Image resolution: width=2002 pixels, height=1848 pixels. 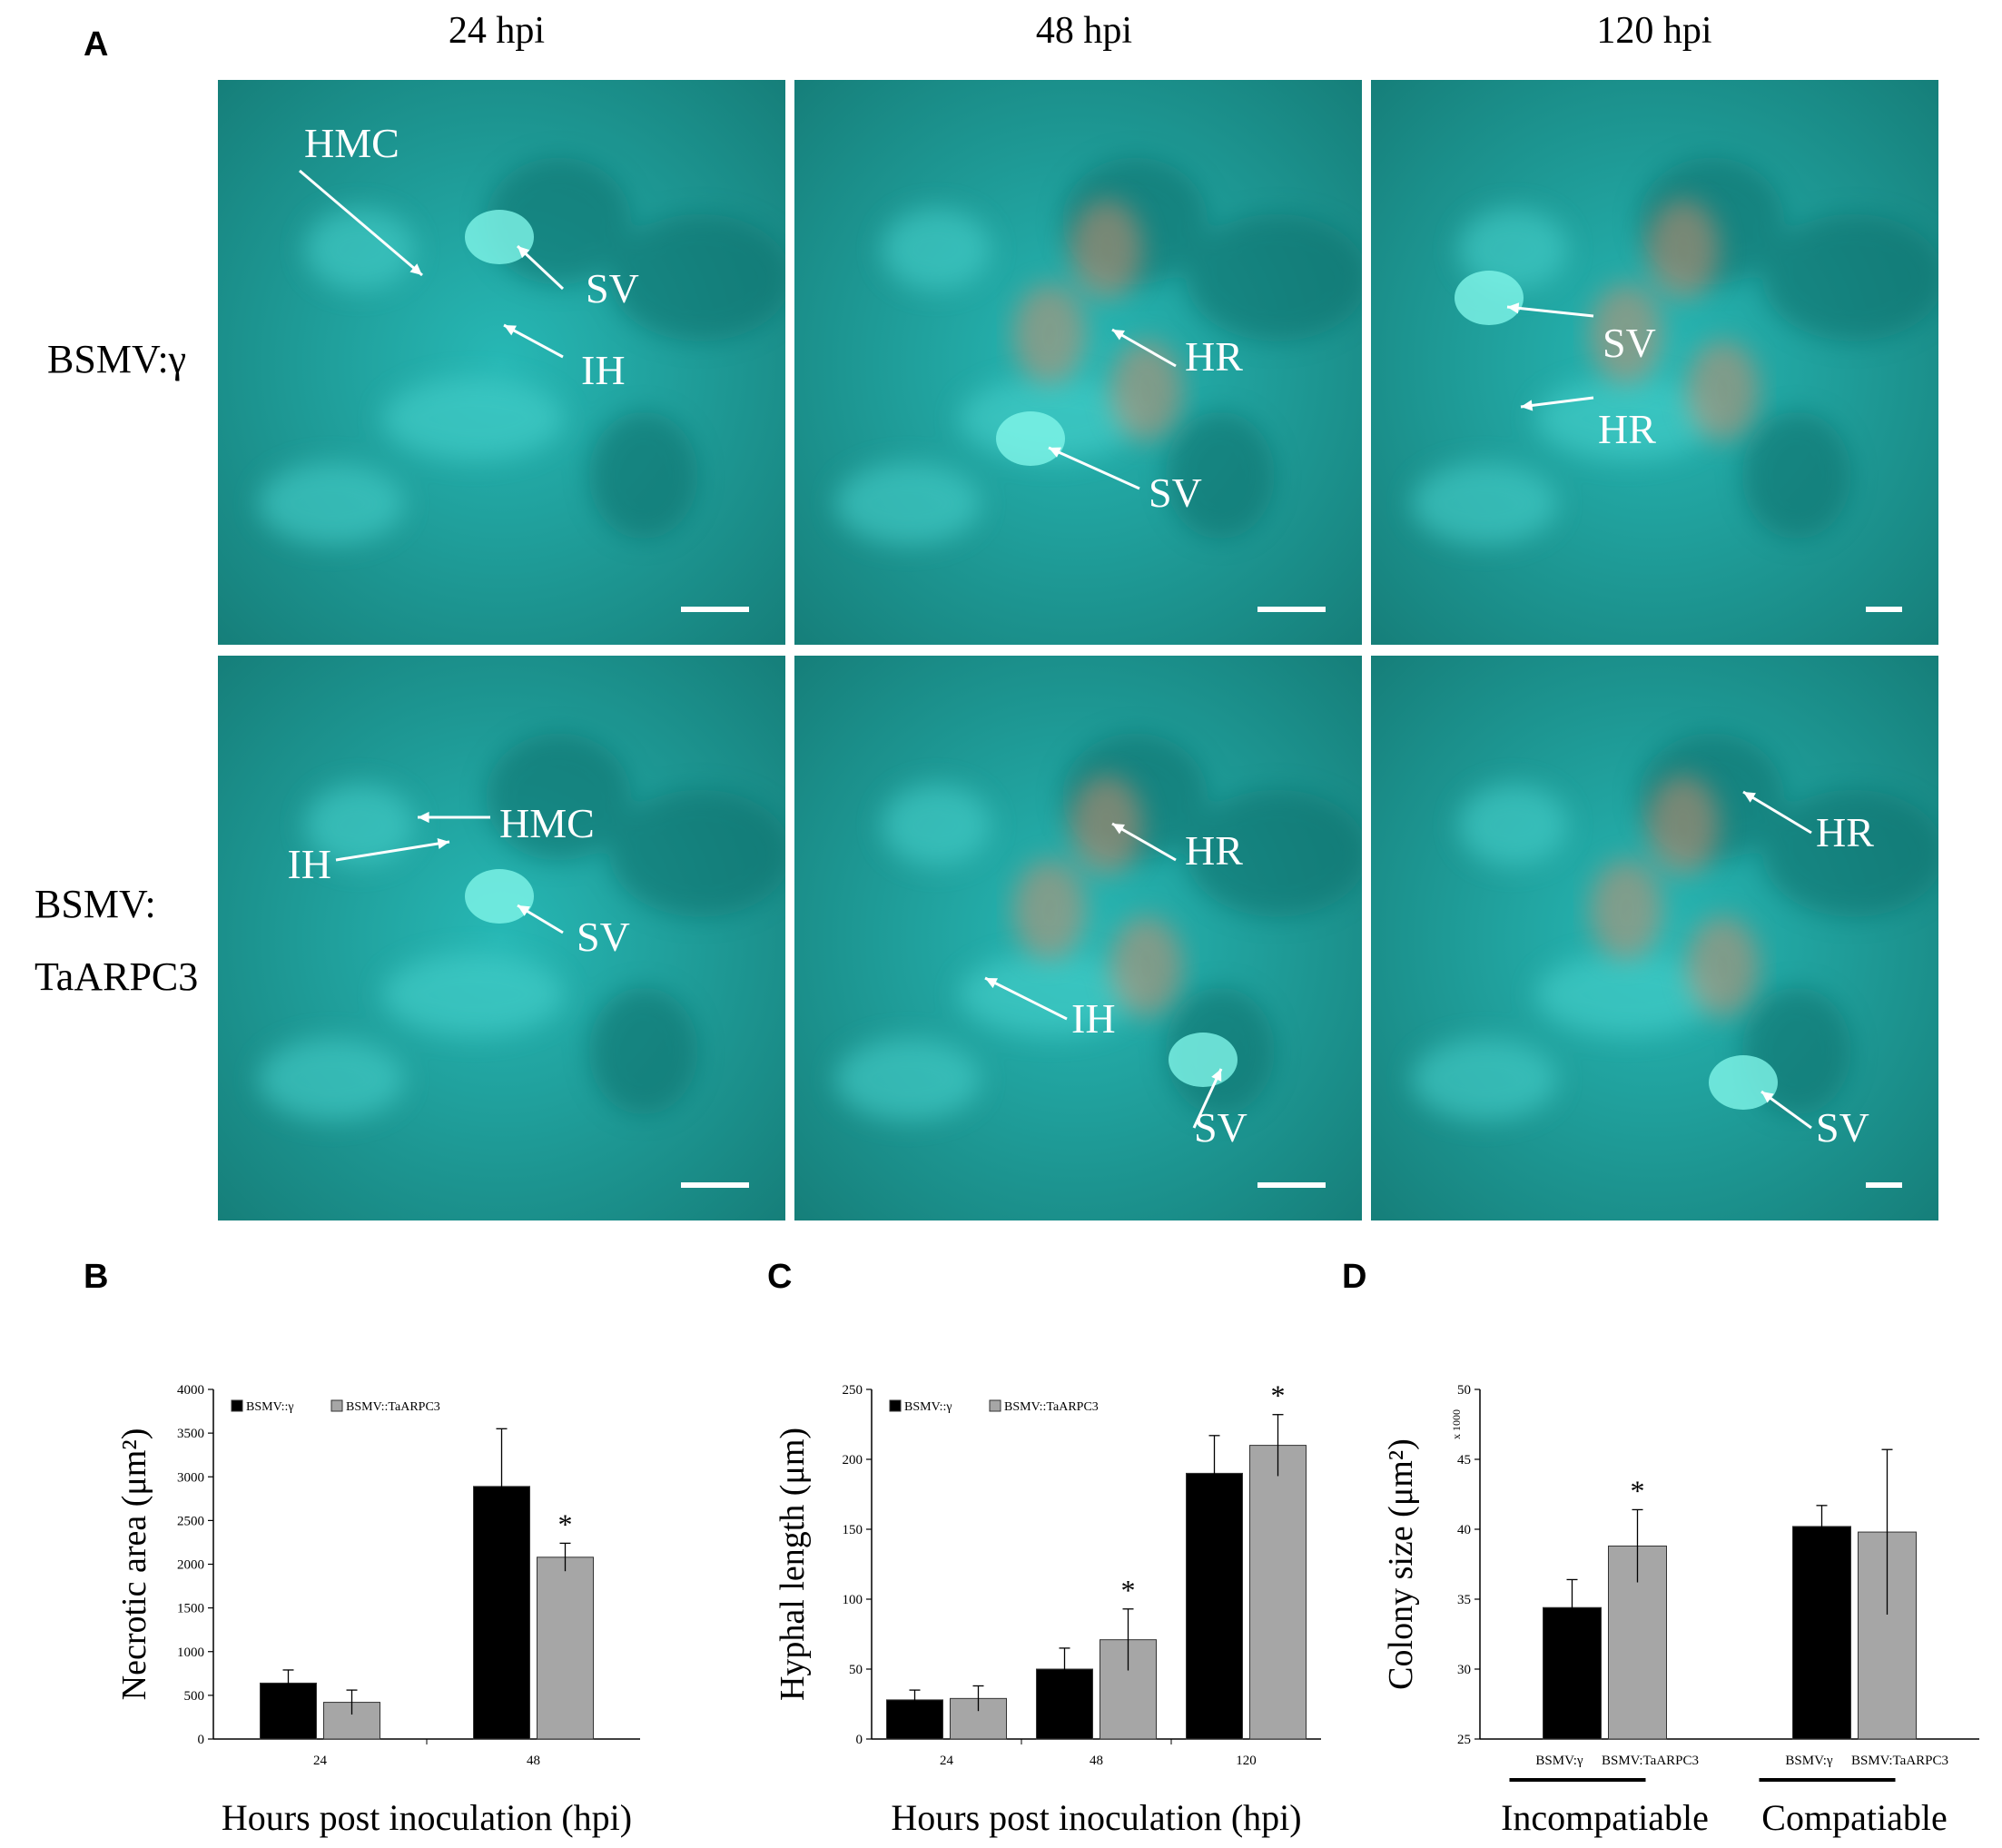 I want to click on y-tick-label: 40, so click(x=1464, y=1530).